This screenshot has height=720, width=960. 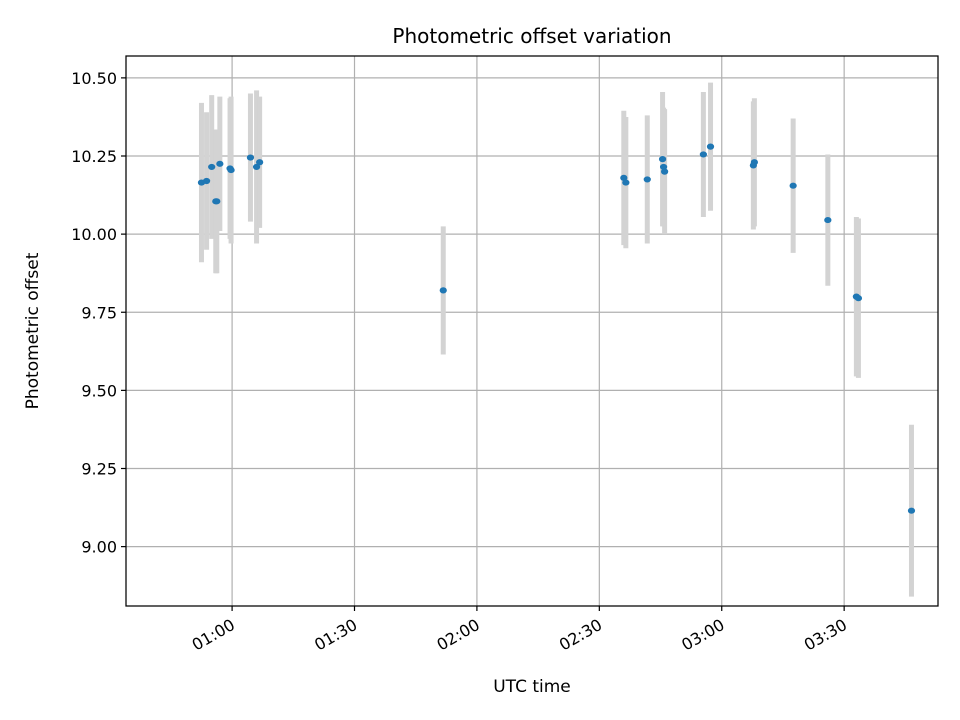 What do you see at coordinates (531, 36) in the screenshot?
I see `chart-title: Photometric offset variation` at bounding box center [531, 36].